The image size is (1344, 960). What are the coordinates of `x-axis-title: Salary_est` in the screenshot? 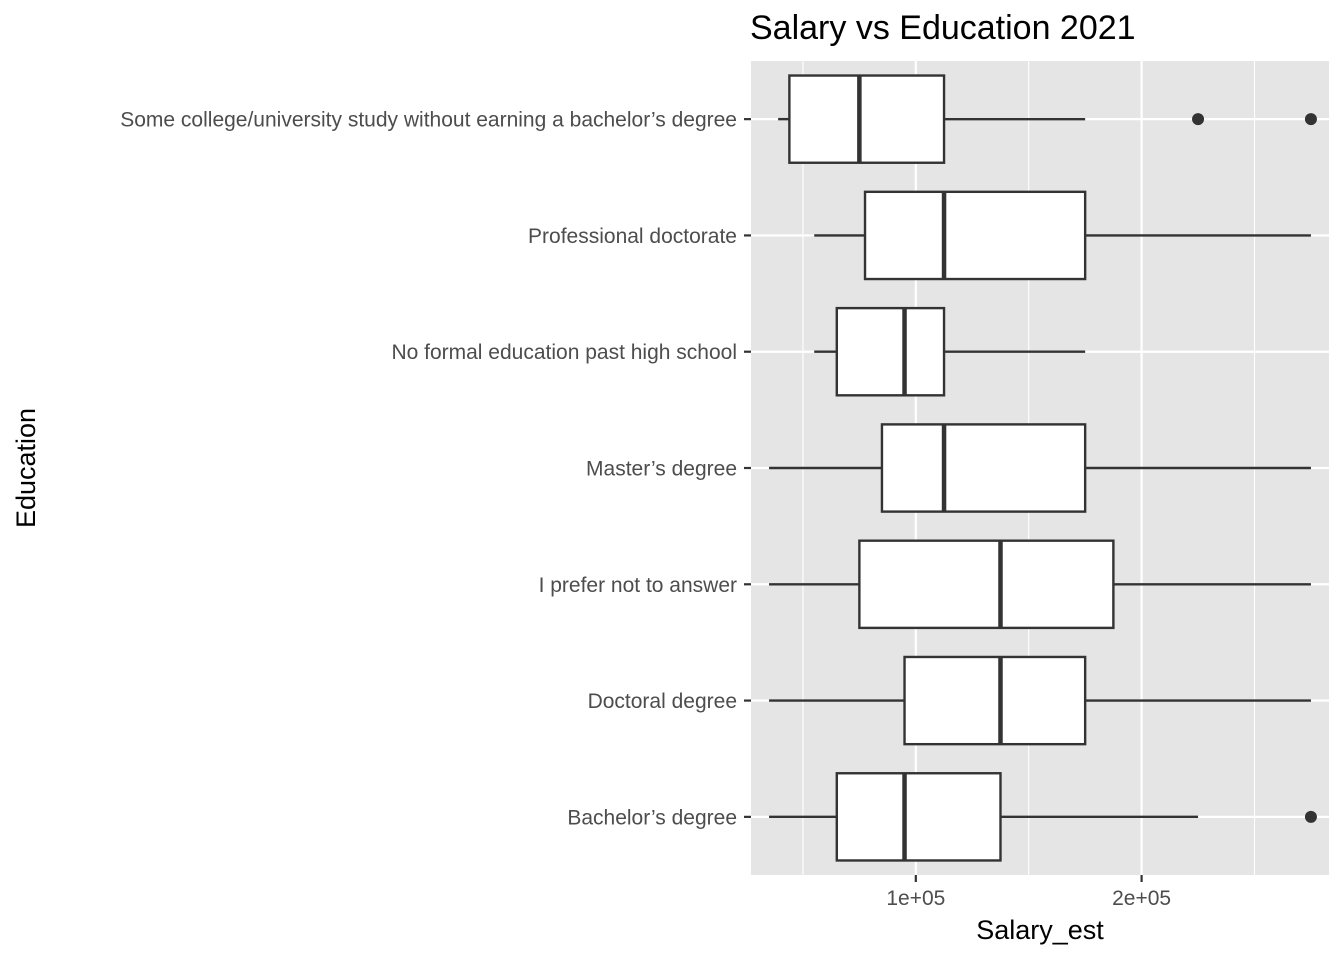 It's located at (1040, 930).